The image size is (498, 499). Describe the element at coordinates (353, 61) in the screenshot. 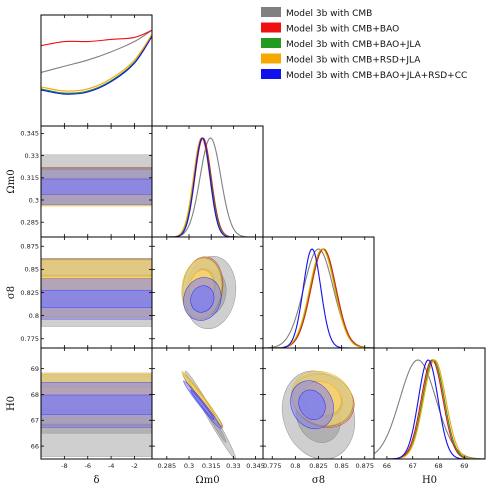

I see `legend-label-4: Model 3b with CMB+RSD+JLA` at that location.